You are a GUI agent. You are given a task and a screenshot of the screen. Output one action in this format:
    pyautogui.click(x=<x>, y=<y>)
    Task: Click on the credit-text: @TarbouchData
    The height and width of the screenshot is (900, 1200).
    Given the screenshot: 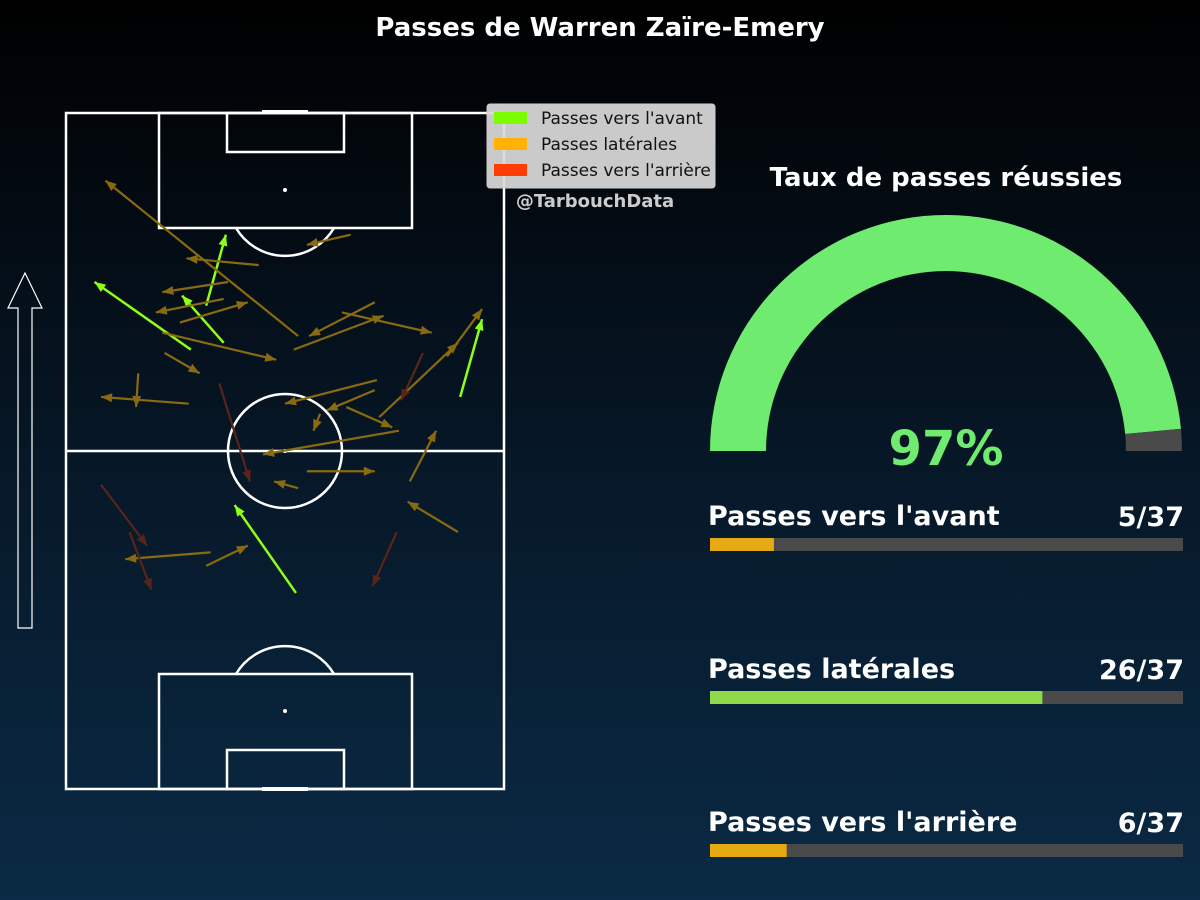 What is the action you would take?
    pyautogui.click(x=595, y=201)
    